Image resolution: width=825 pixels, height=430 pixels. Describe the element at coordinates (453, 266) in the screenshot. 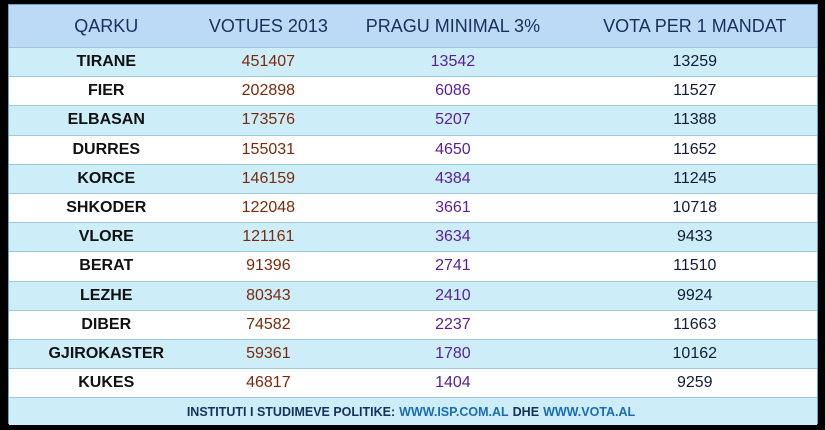

I see `pragu-cell: 2741` at that location.